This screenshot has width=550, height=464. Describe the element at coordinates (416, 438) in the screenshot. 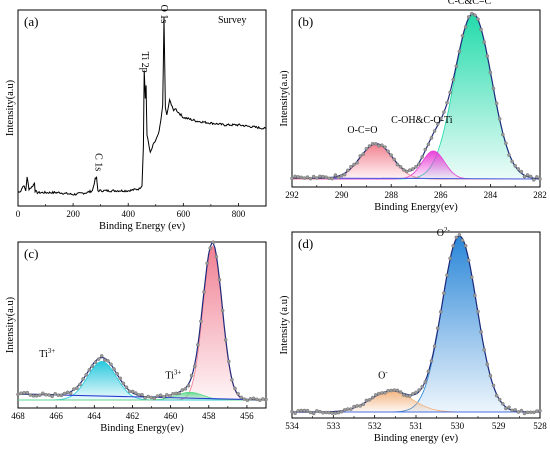

I see `x-axis-label: Binding energy (ev)` at that location.